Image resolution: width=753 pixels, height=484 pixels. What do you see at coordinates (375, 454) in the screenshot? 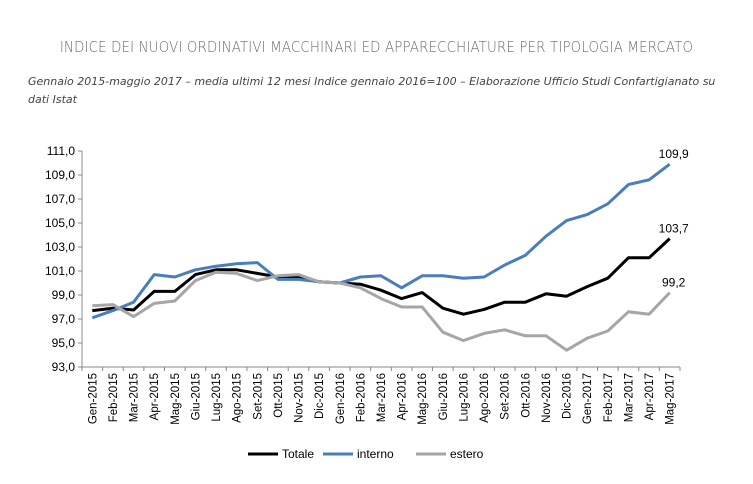
I see `legend-label-interno: interno` at bounding box center [375, 454].